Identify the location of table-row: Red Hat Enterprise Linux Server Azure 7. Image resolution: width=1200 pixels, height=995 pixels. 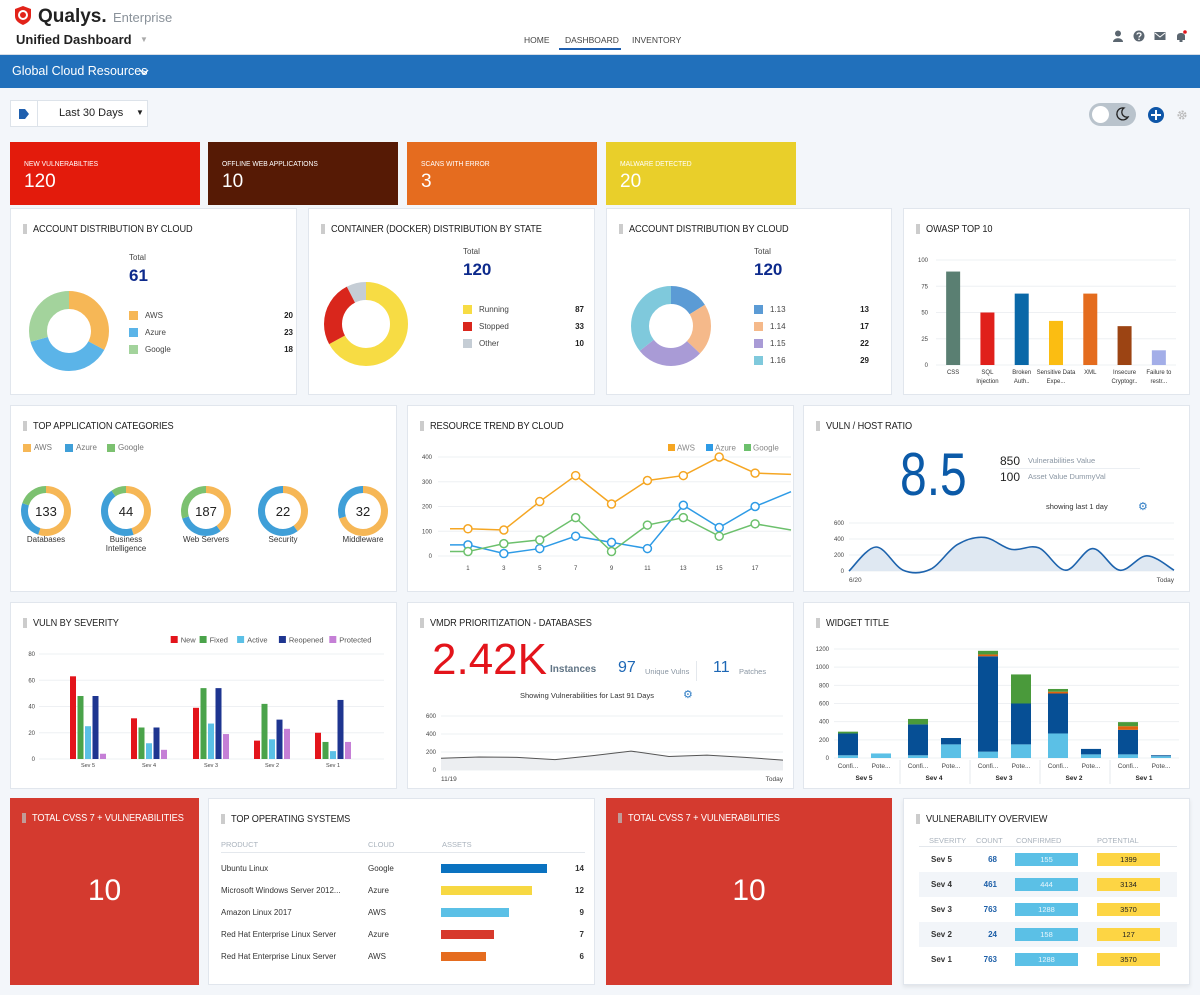
(402, 938).